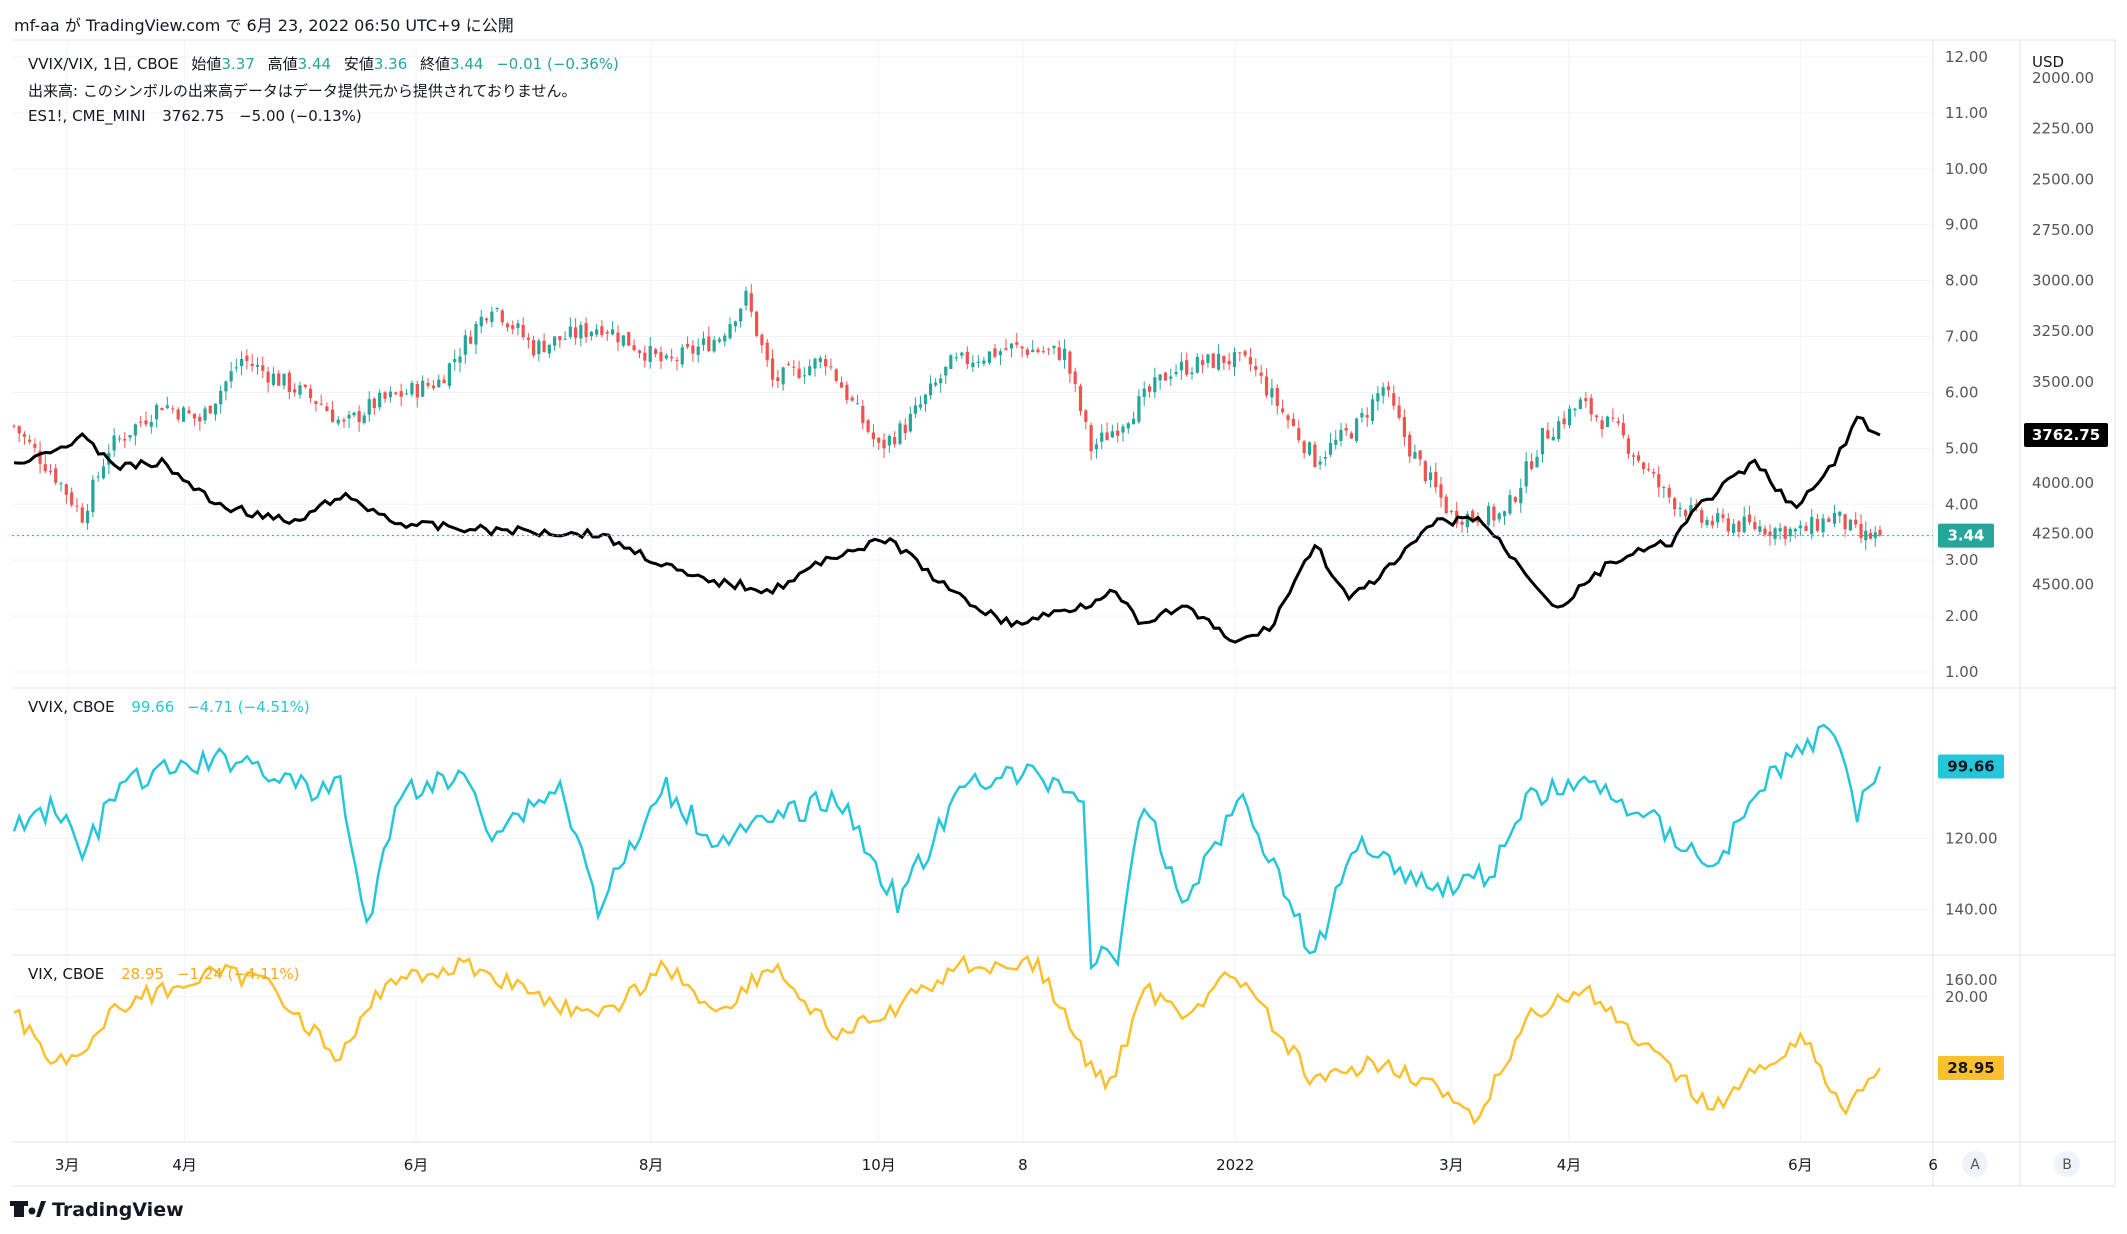 The height and width of the screenshot is (1234, 2127). I want to click on vvix-value: 99.66, so click(153, 707).